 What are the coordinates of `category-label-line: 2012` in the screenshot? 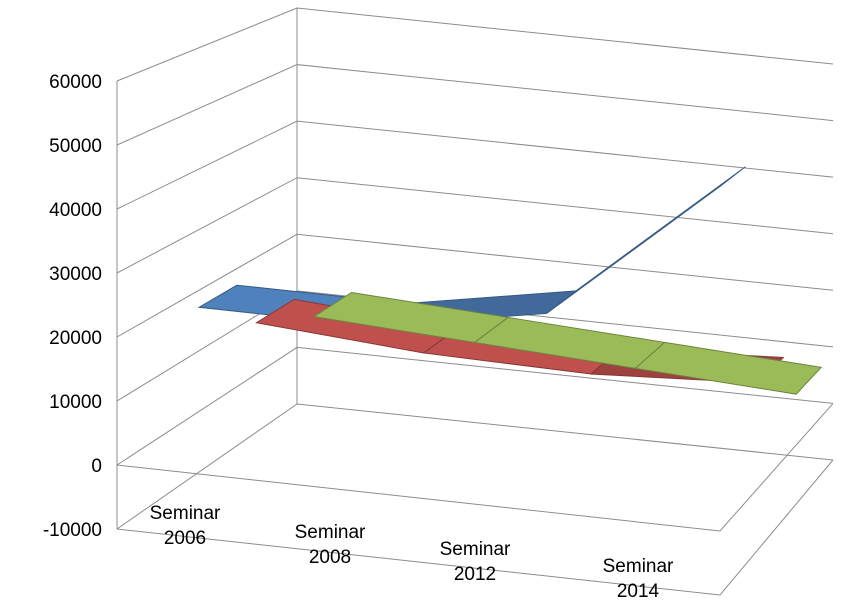 It's located at (475, 574).